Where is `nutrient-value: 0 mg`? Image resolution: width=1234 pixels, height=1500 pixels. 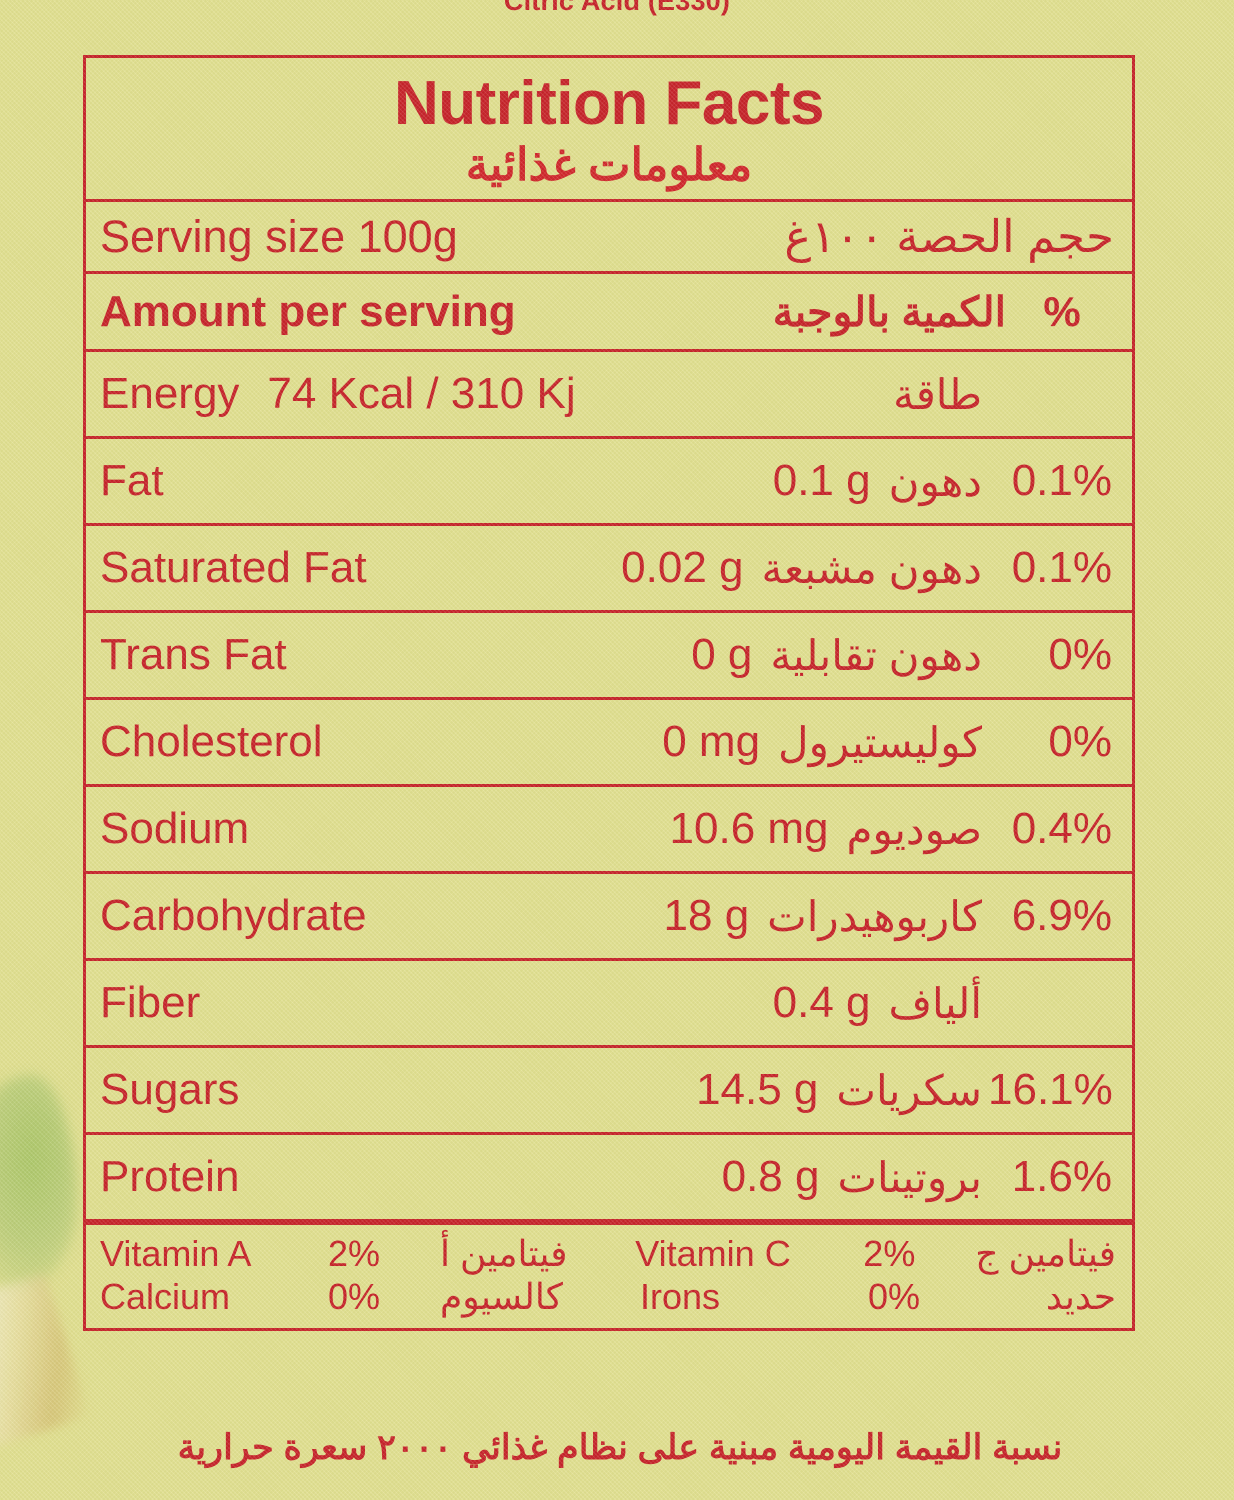
nutrient-value: 0 mg is located at coordinates (711, 742).